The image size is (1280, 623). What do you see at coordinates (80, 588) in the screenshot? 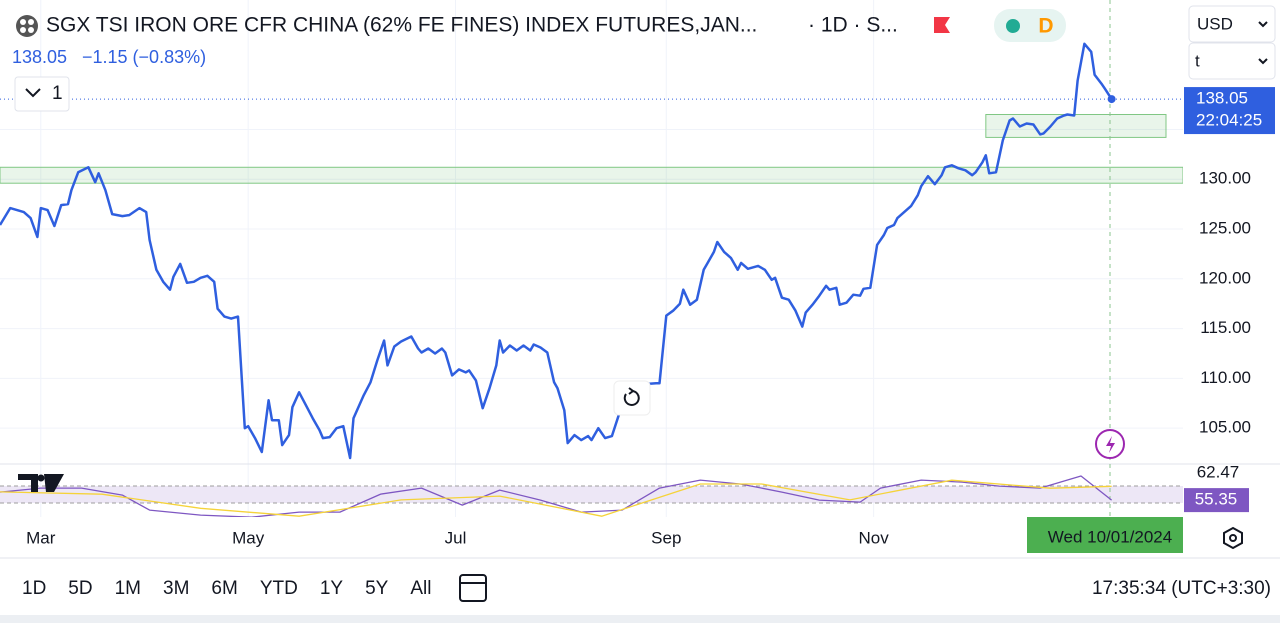
I see `range-button: 5D` at bounding box center [80, 588].